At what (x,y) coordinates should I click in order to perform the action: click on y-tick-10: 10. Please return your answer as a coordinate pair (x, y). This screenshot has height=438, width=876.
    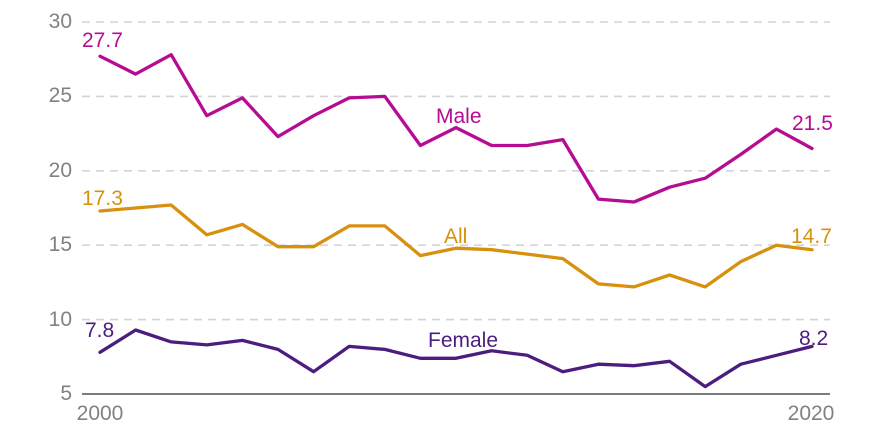
    Looking at the image, I should click on (60, 319).